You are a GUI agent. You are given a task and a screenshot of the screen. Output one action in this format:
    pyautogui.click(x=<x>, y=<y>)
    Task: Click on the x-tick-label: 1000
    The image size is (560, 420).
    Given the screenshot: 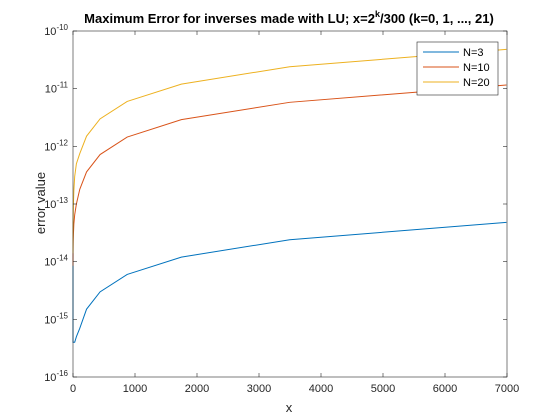 What is the action you would take?
    pyautogui.click(x=135, y=389)
    